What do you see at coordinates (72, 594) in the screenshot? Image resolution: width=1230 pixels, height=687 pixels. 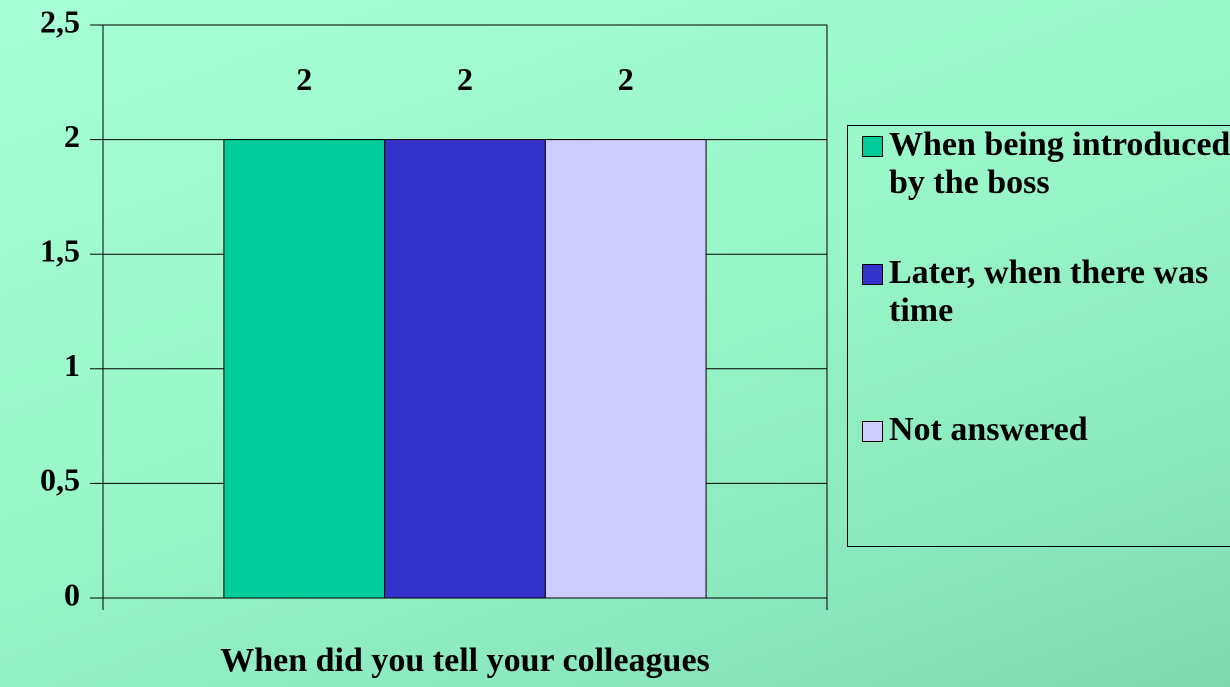 I see `y-tick-label: 0` at bounding box center [72, 594].